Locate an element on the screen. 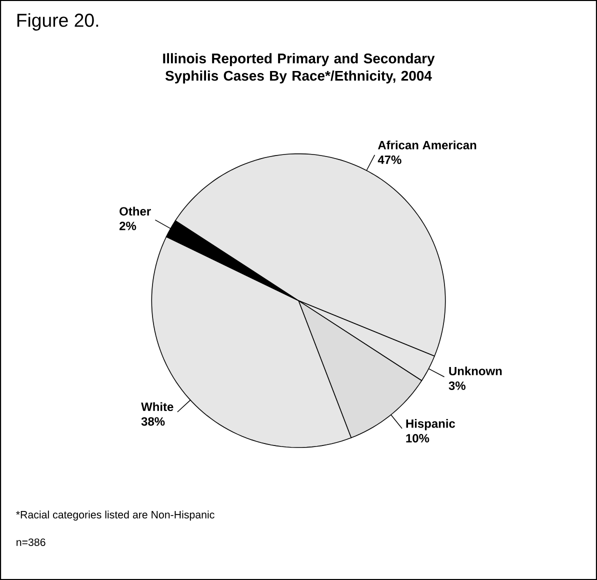 The image size is (597, 580). chart-subtitle: Illinois Reported Primary and Secondary Syphilis Cases By Race*/Ethnicity, 2004 is located at coordinates (299, 68).